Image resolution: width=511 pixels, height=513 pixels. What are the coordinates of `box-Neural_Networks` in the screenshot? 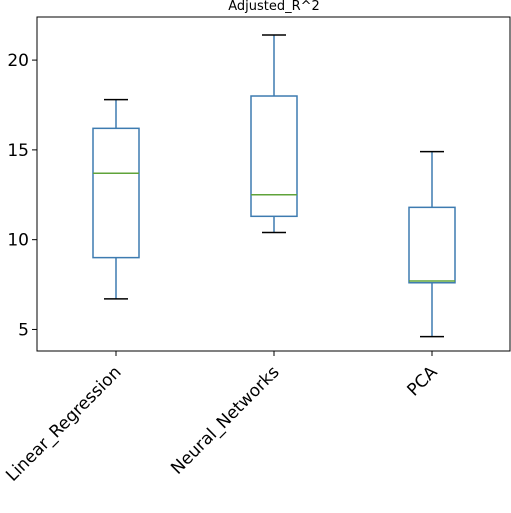 It's located at (274, 156).